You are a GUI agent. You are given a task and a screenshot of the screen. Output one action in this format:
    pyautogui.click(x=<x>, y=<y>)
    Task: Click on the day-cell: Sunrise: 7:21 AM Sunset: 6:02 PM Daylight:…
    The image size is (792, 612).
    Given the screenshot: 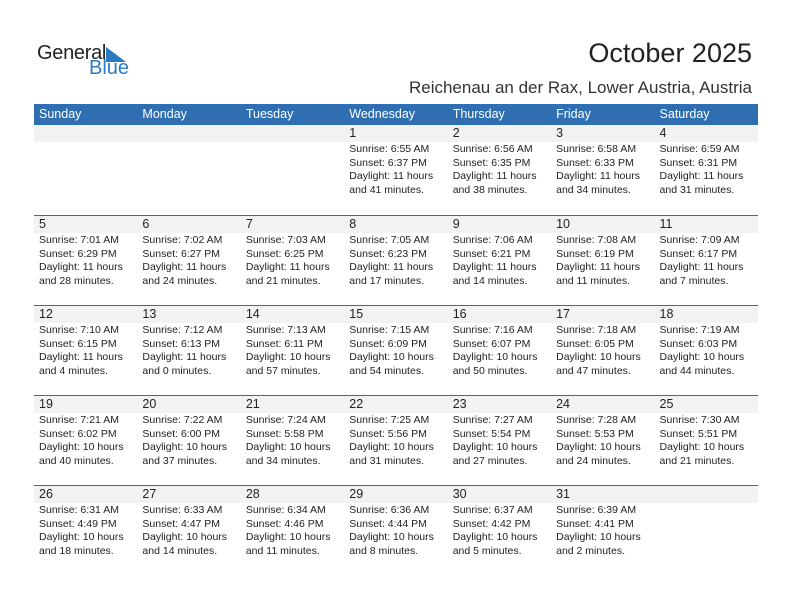 What is the action you would take?
    pyautogui.click(x=85, y=440)
    